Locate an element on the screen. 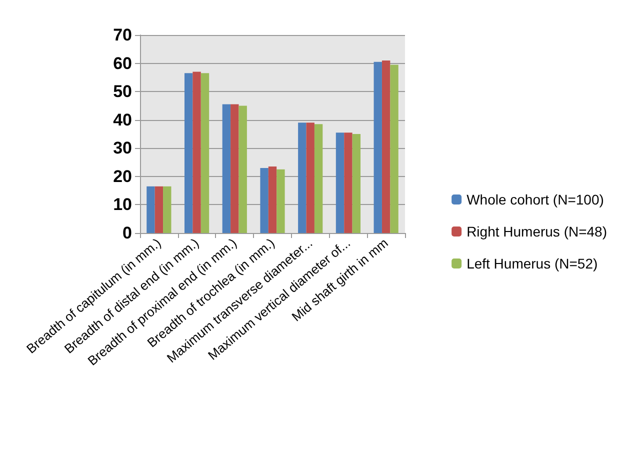  y-tick-label: 10 is located at coordinates (122, 204).